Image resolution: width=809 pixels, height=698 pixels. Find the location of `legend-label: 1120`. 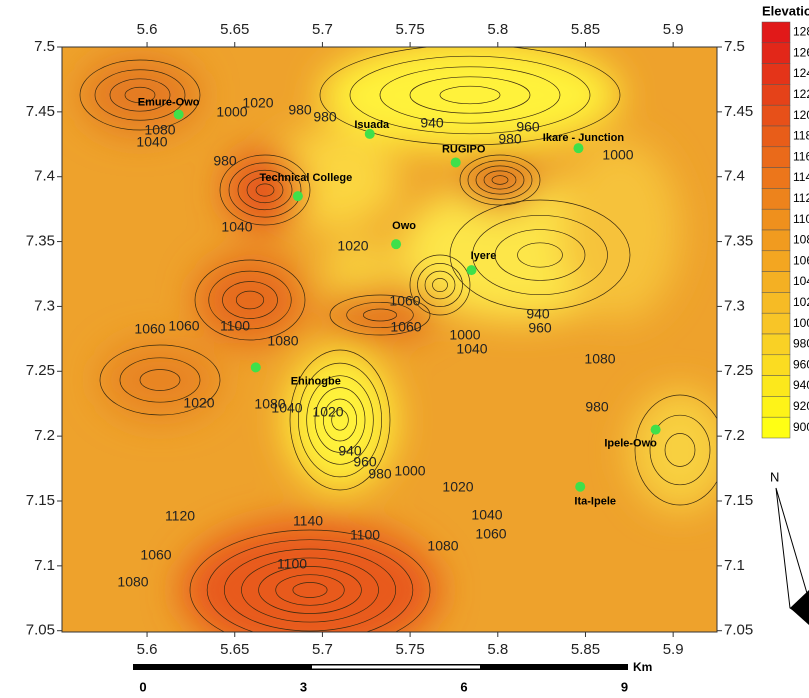

legend-label: 1120 is located at coordinates (801, 198).